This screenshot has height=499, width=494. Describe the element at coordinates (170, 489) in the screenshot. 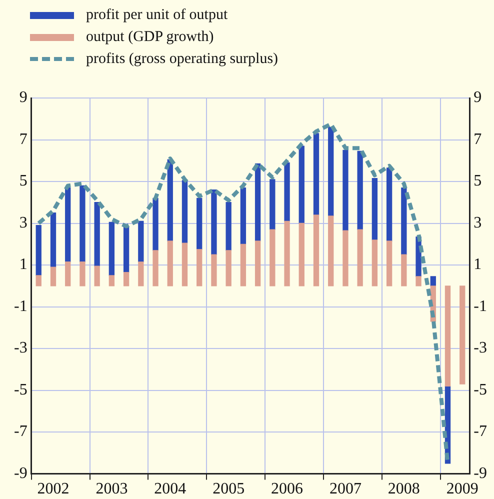

I see `x-tick-label: 2004` at that location.